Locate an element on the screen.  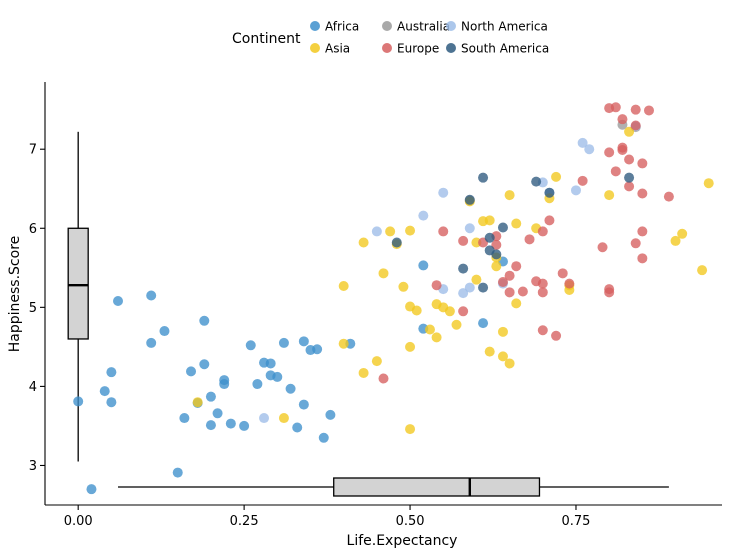
y-tick-label: 7 is located at coordinates (33, 150).